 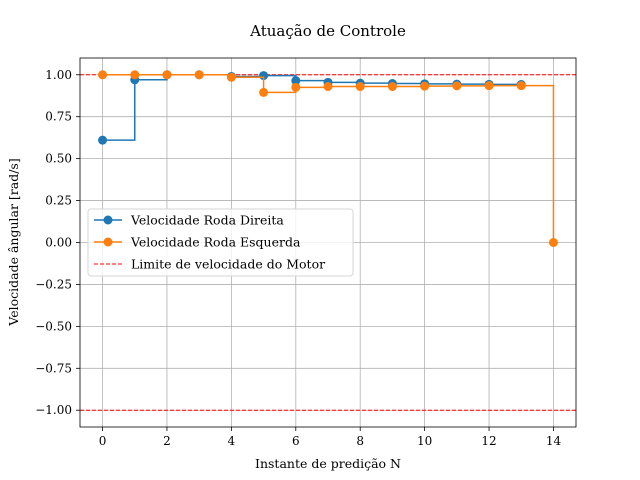 I want to click on x-tick-label: 10, so click(x=424, y=441).